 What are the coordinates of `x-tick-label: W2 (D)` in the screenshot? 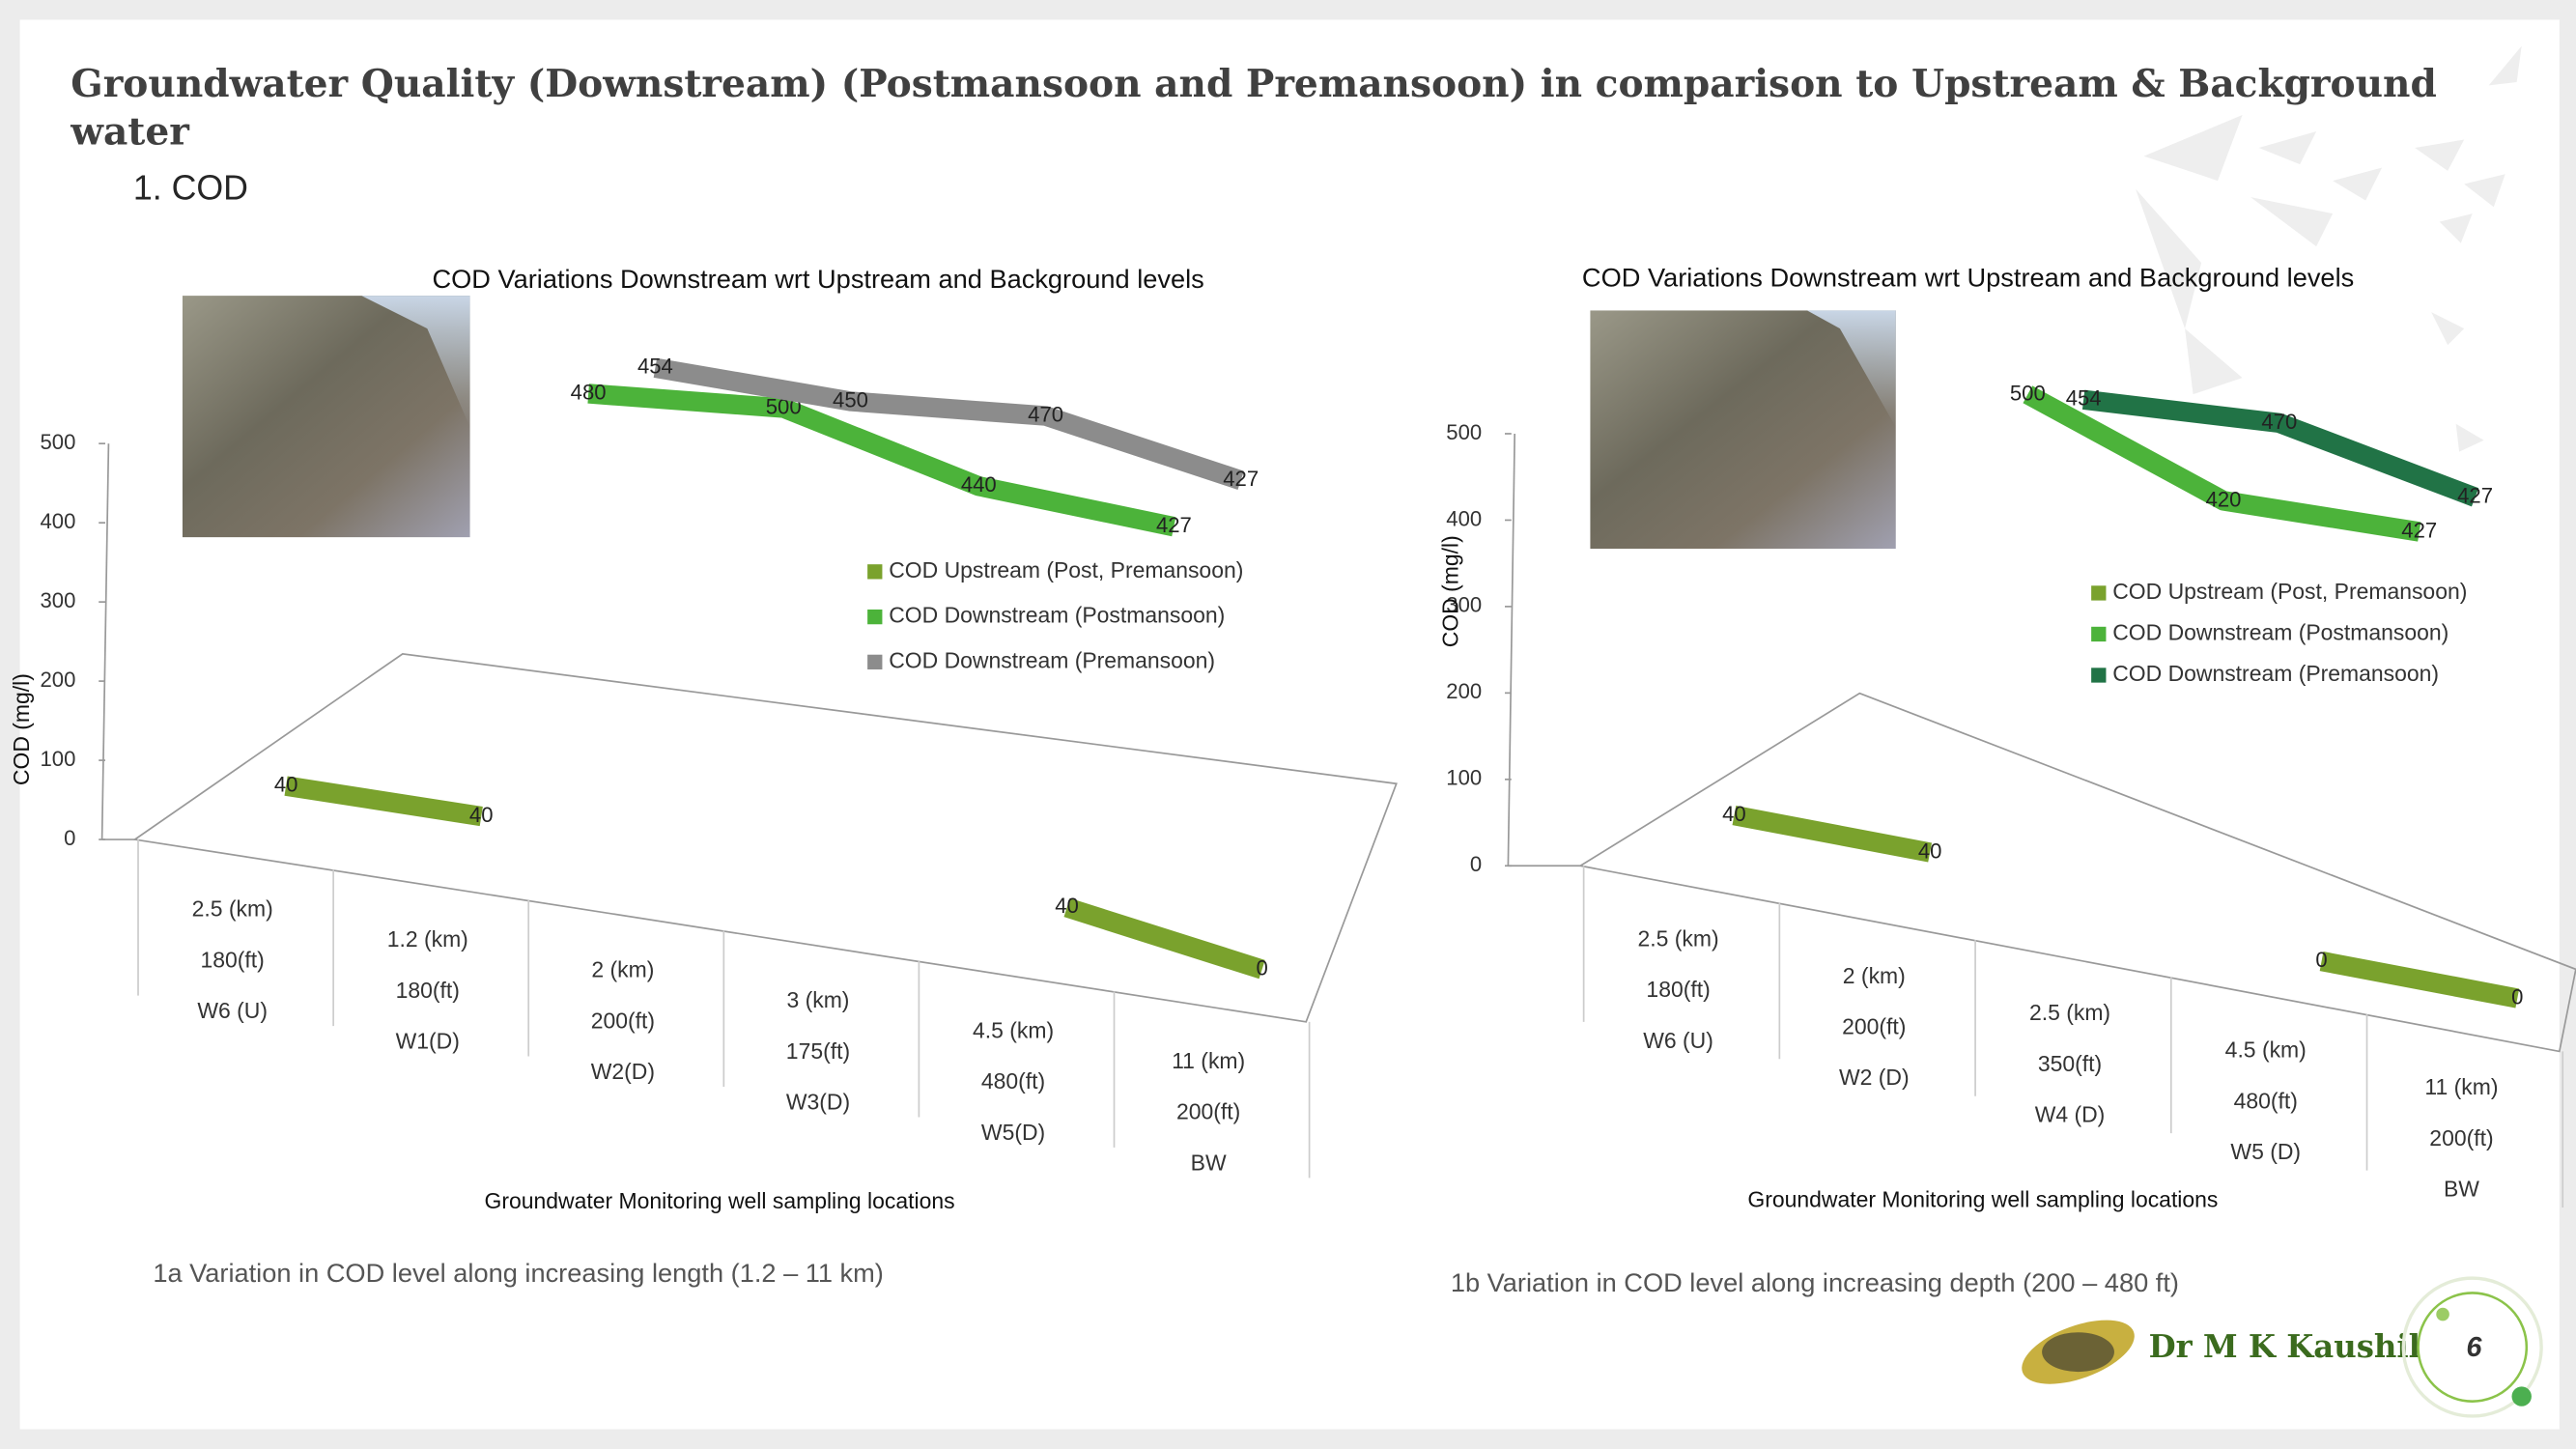 It's located at (1874, 1077).